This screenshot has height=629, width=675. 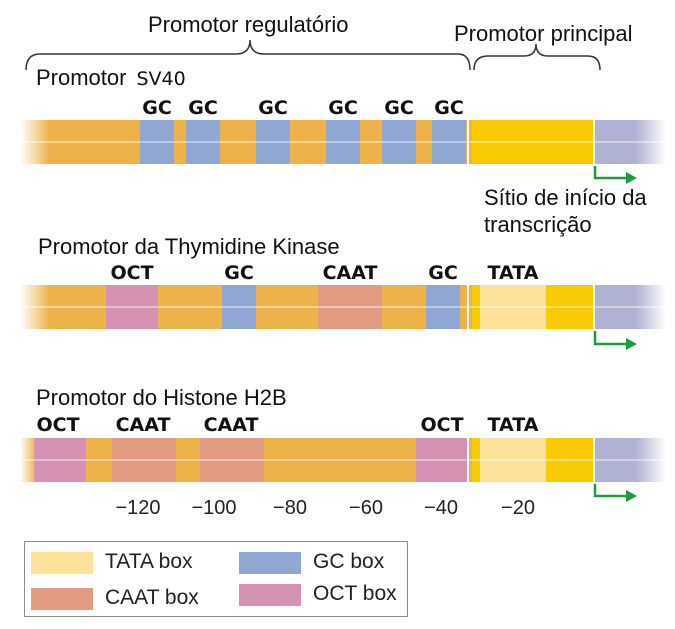 I want to click on gc-swatch, so click(x=270, y=563).